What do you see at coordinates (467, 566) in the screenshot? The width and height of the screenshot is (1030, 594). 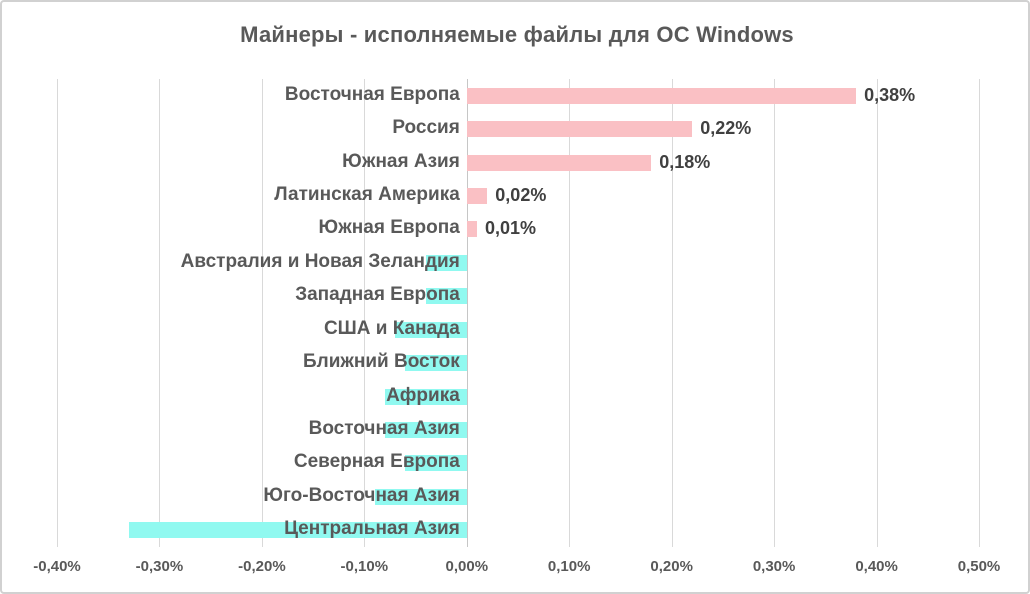 I see `x-tick-label: 0,00%` at bounding box center [467, 566].